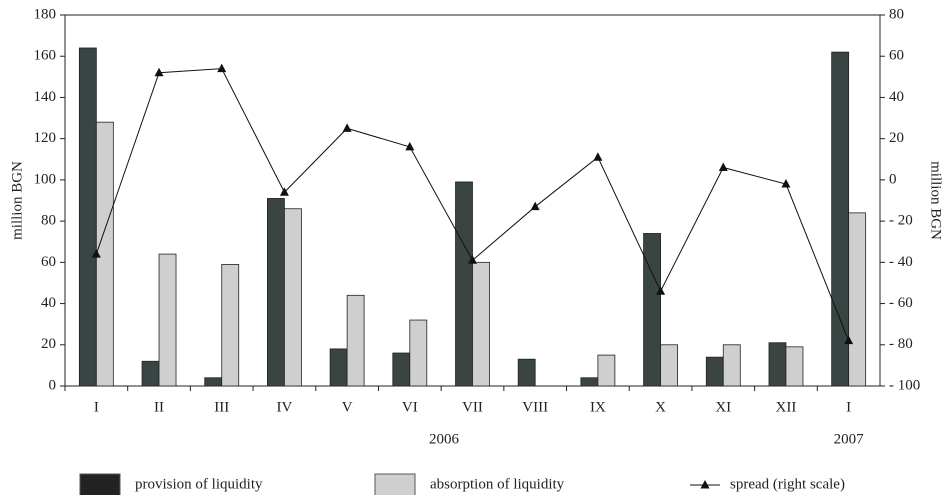 The width and height of the screenshot is (949, 495). What do you see at coordinates (17, 200) in the screenshot?
I see `y-axis-label: million BGN` at bounding box center [17, 200].